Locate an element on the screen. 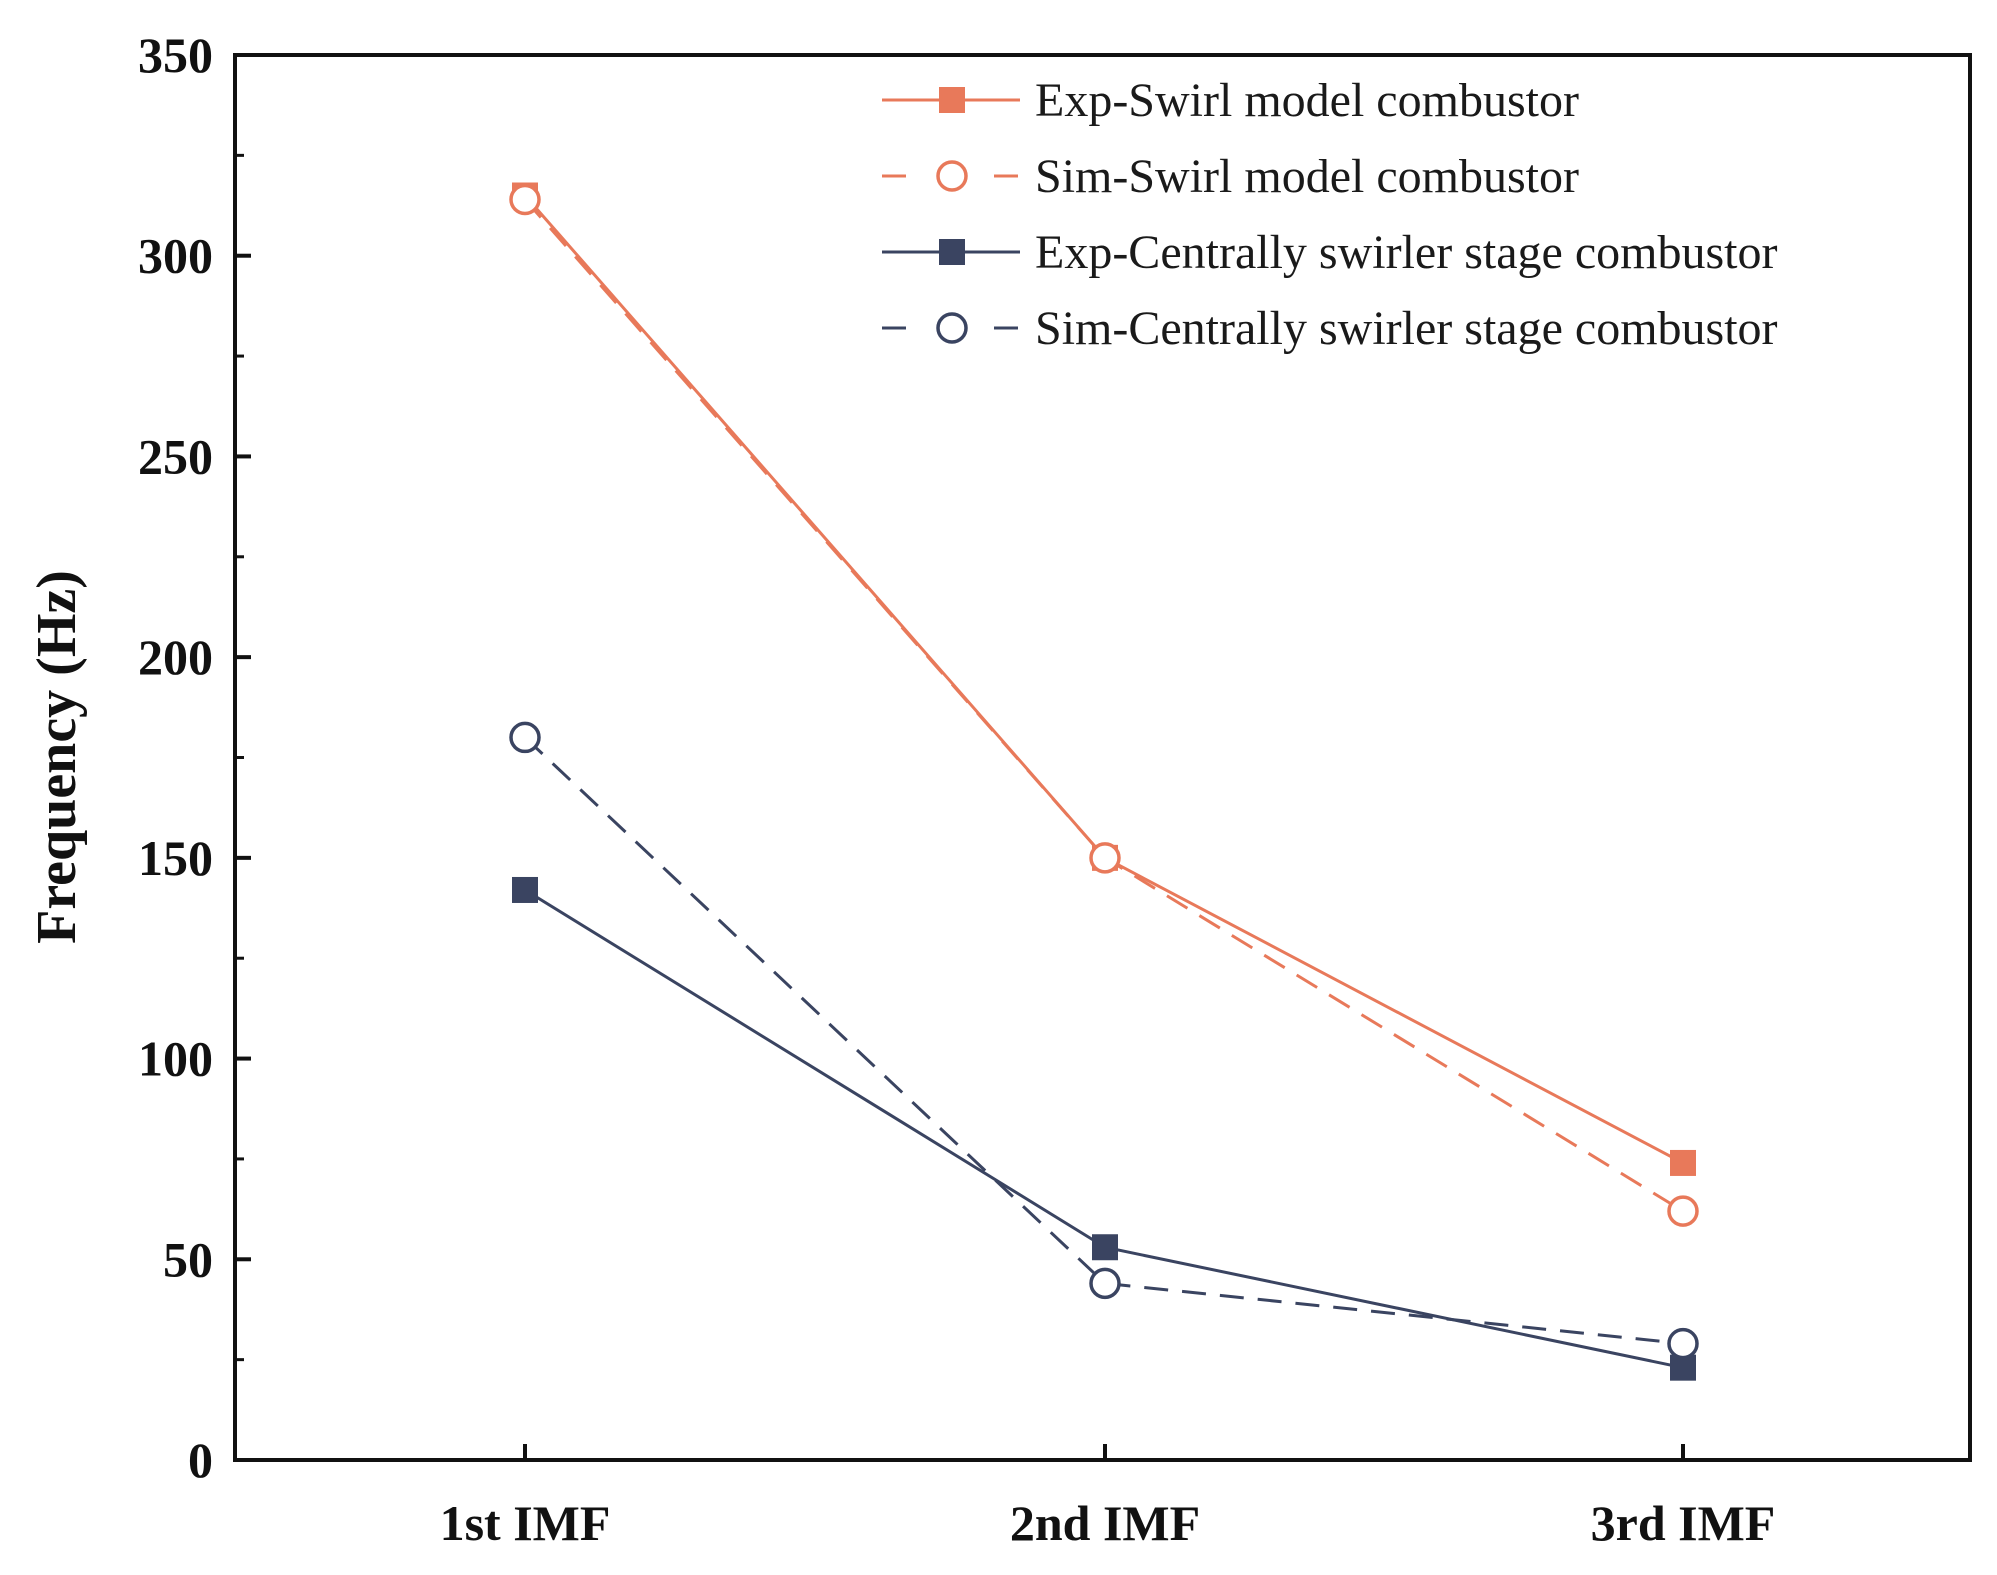 This screenshot has height=1575, width=1997. y-tick-label: 200 is located at coordinates (175, 657).